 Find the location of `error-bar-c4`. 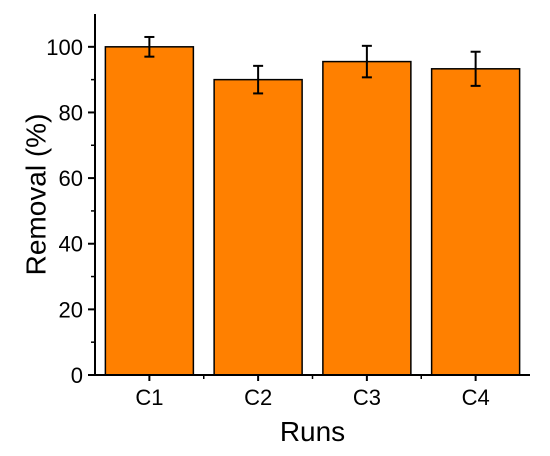

error-bar-c4 is located at coordinates (475, 68).